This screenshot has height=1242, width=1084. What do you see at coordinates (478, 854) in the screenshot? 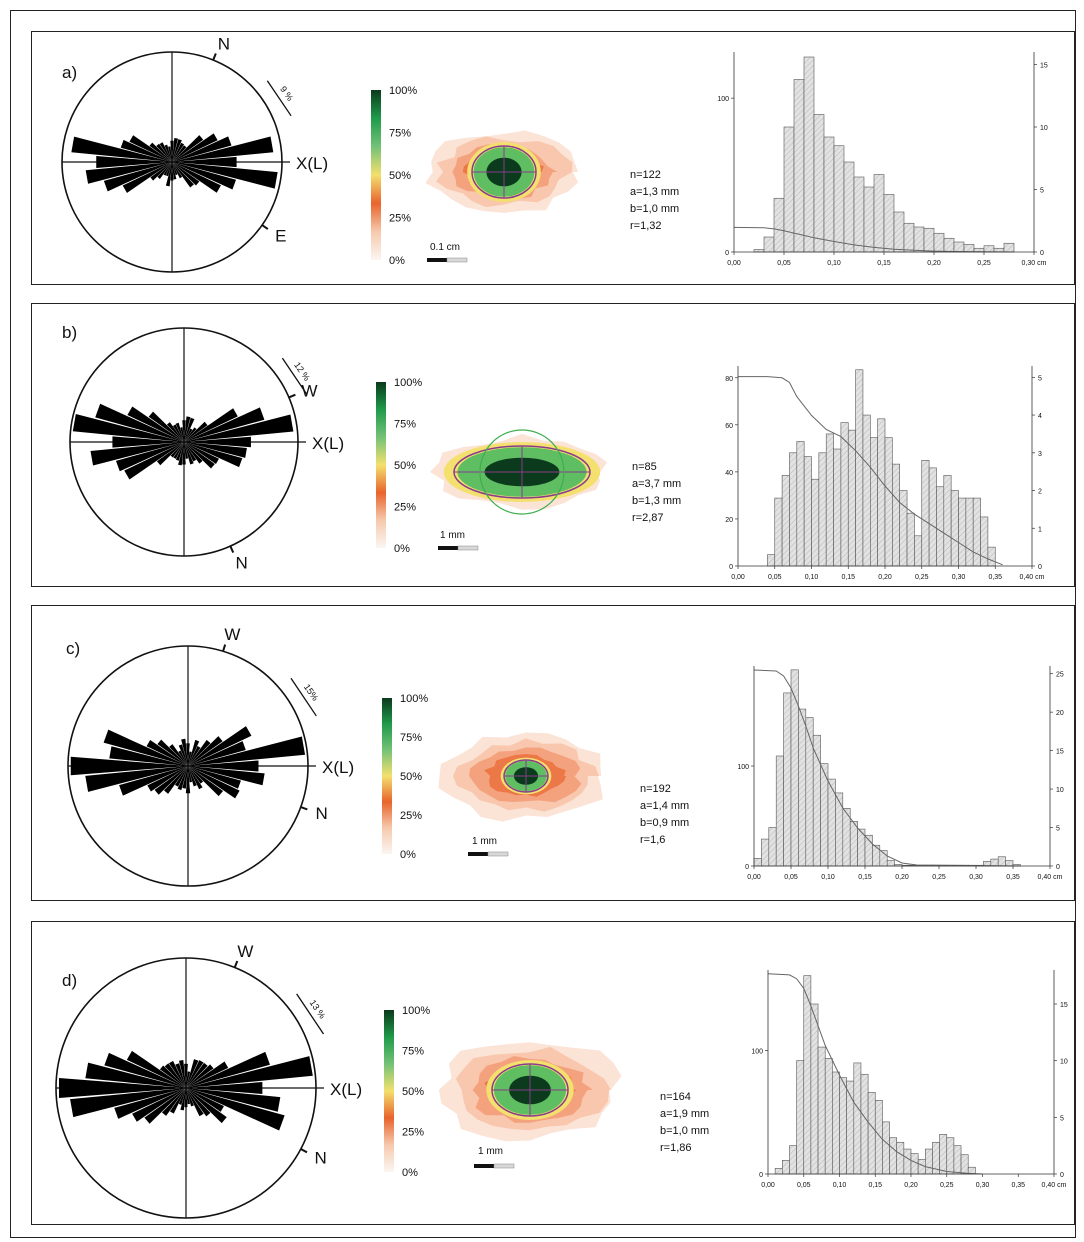
I see `scale-bar-dark` at bounding box center [478, 854].